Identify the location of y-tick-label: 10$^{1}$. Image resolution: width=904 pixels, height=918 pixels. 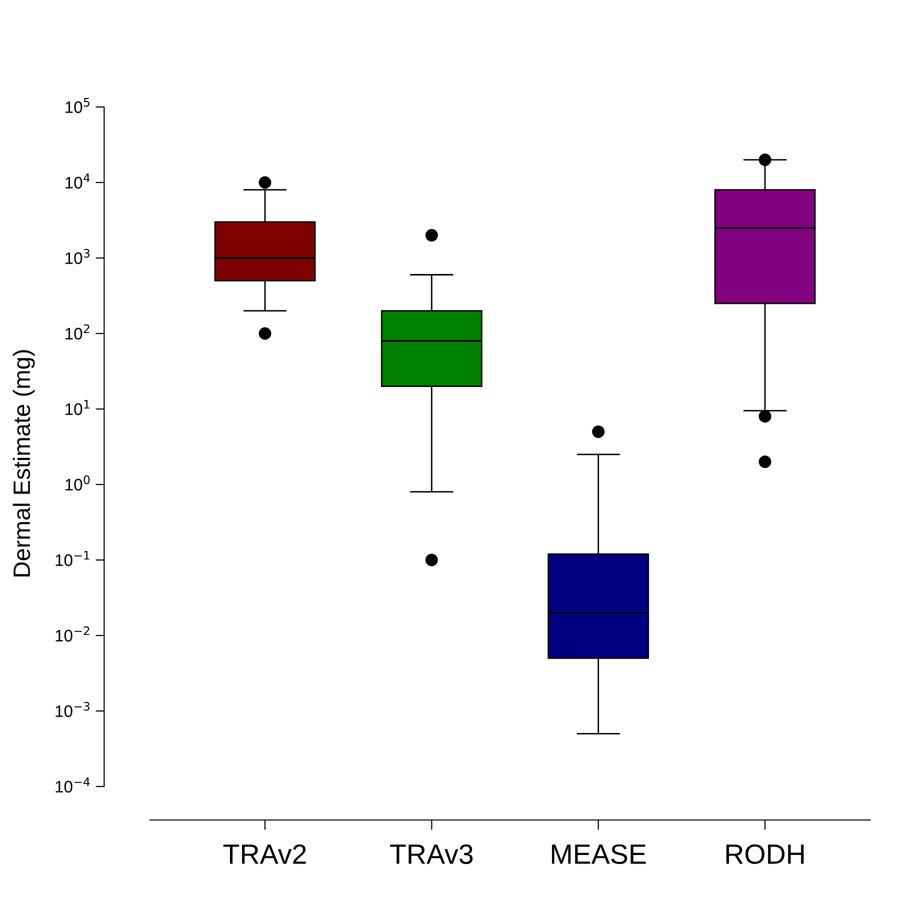
(78, 408).